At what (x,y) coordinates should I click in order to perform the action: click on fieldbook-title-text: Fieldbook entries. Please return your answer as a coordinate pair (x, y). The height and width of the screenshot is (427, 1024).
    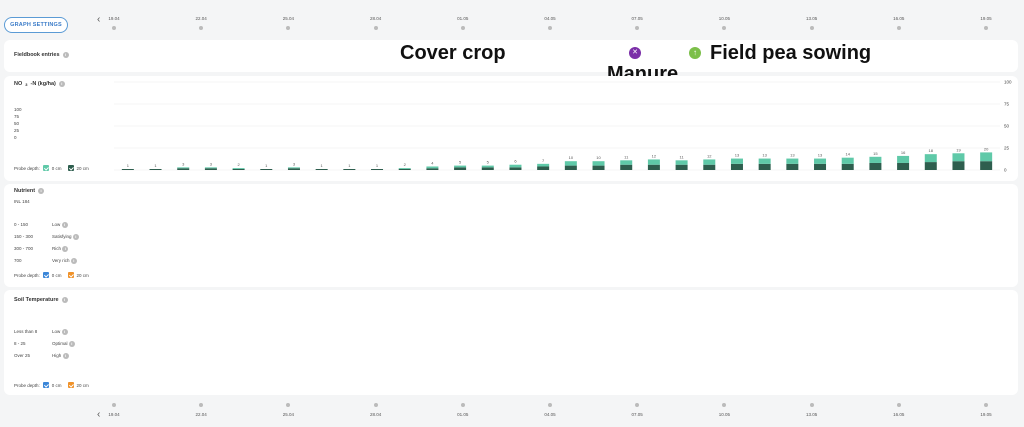
    Looking at the image, I should click on (37, 55).